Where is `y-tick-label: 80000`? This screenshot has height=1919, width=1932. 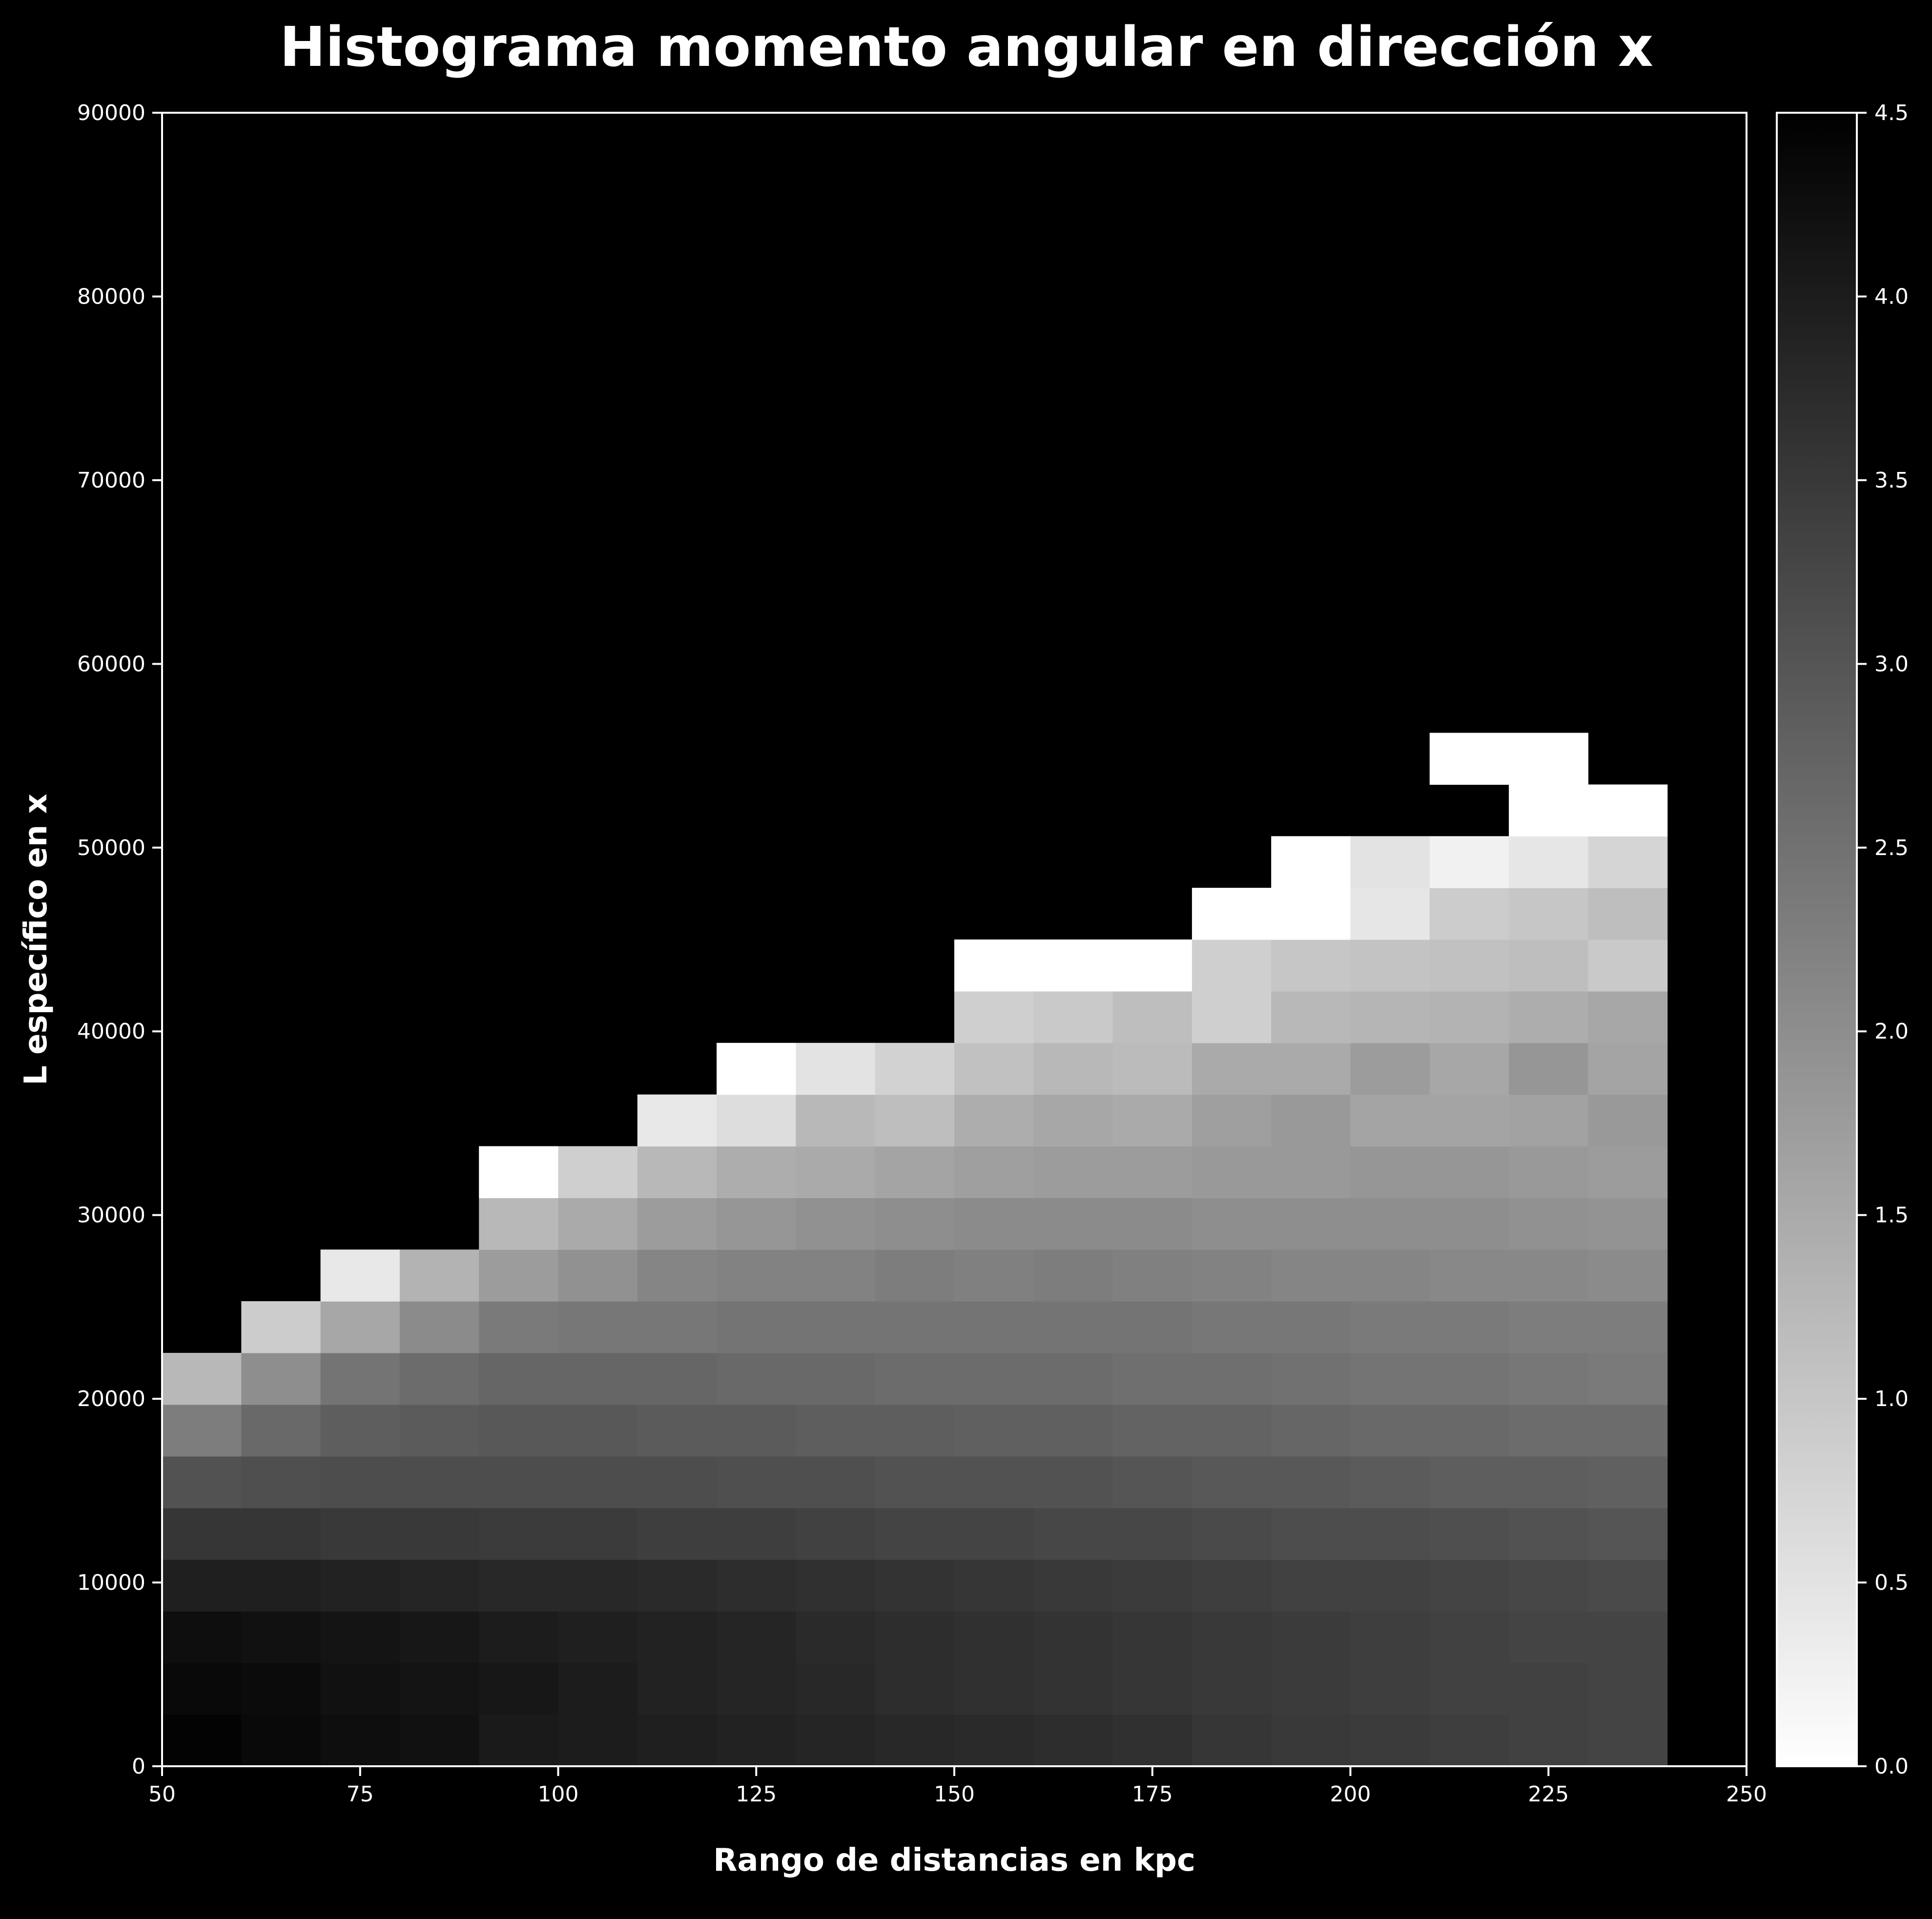 y-tick-label: 80000 is located at coordinates (111, 296).